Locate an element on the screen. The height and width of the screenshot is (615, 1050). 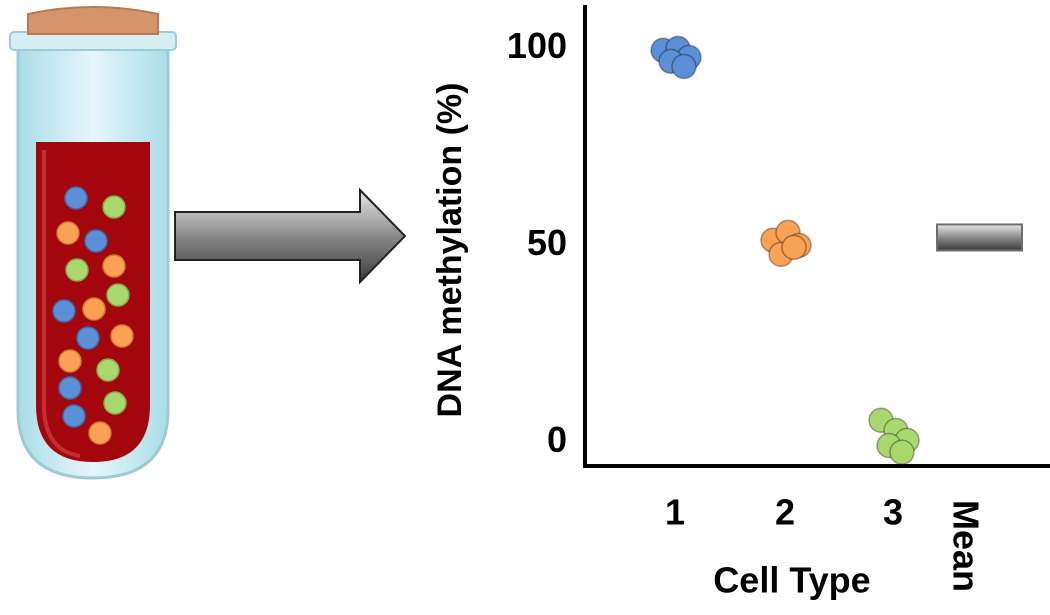
test-tube is located at coordinates (93, 243).